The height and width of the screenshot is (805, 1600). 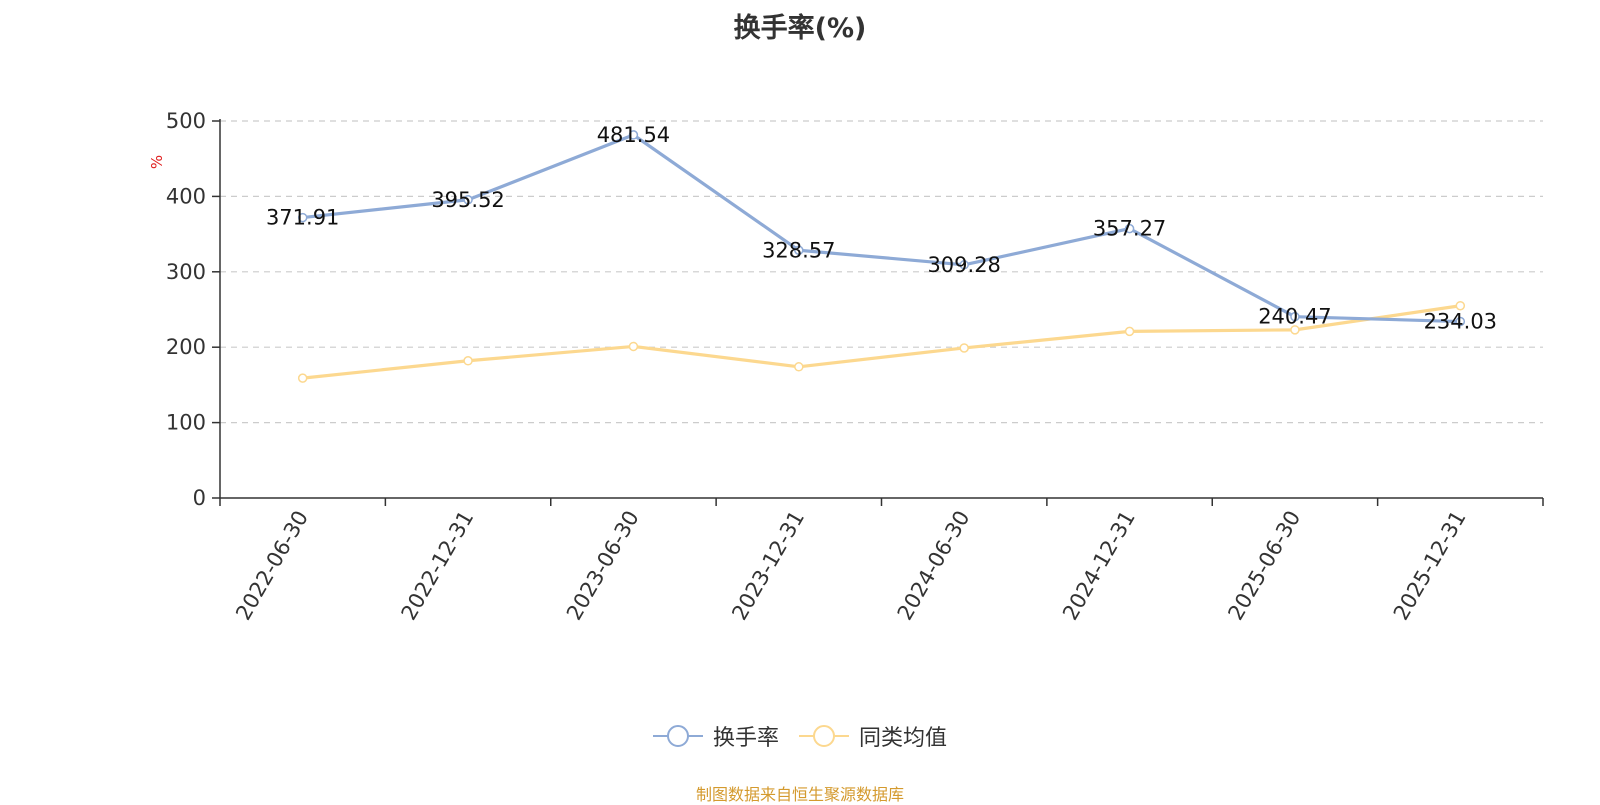 I want to click on y-tick-label-400: 400, so click(x=186, y=196).